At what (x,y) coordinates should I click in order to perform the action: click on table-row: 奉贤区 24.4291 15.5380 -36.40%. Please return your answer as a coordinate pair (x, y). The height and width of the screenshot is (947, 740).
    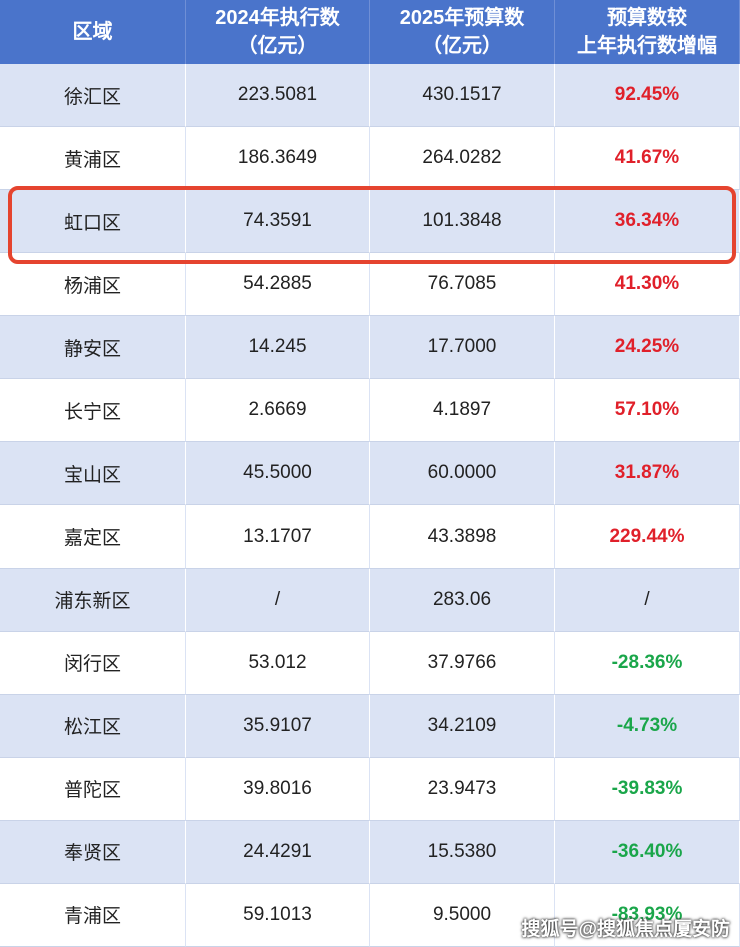
    Looking at the image, I should click on (370, 852).